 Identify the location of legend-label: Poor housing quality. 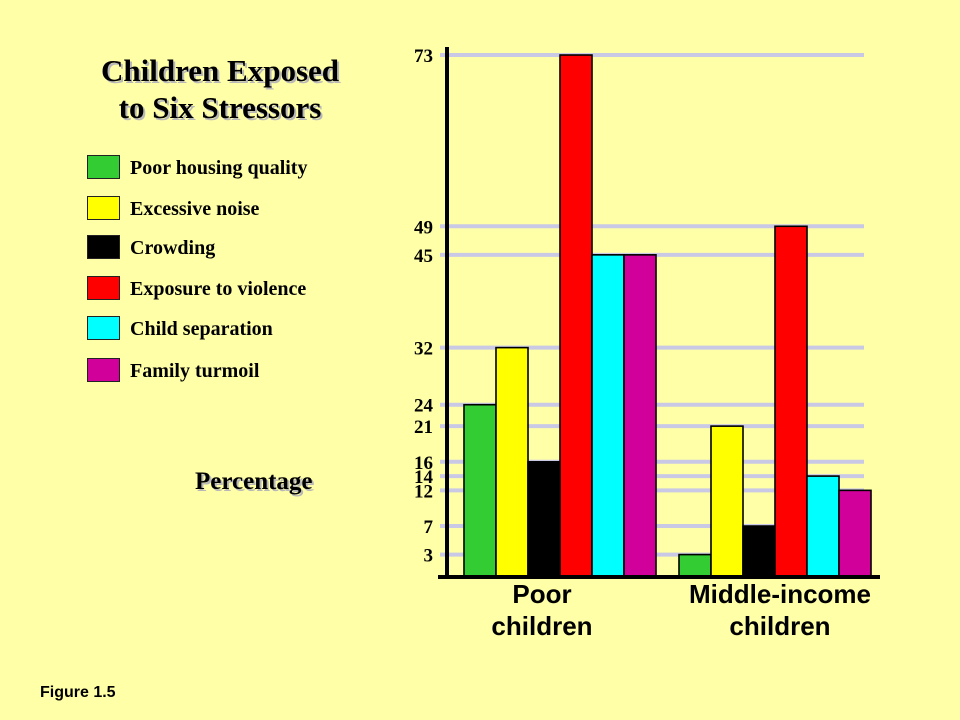
(219, 168).